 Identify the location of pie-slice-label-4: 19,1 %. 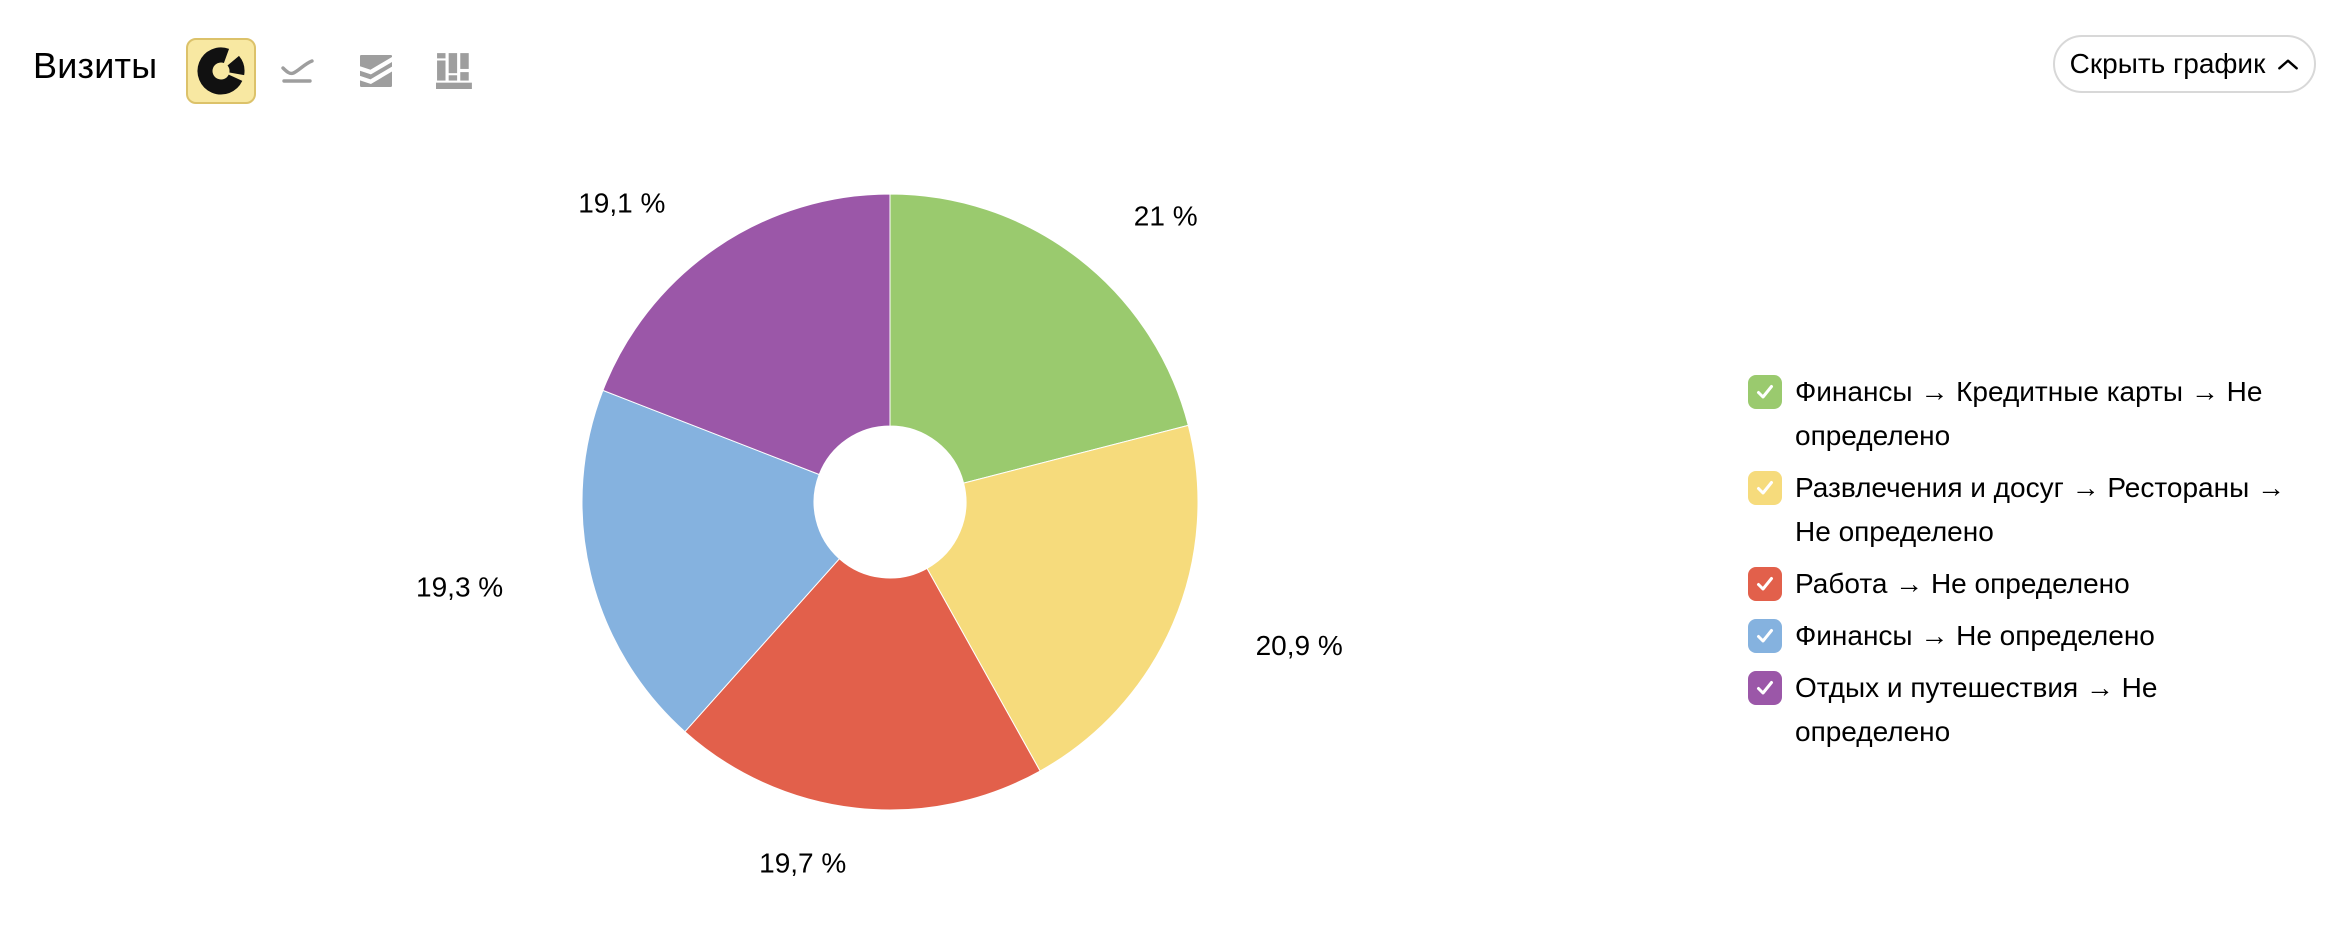
(621, 203).